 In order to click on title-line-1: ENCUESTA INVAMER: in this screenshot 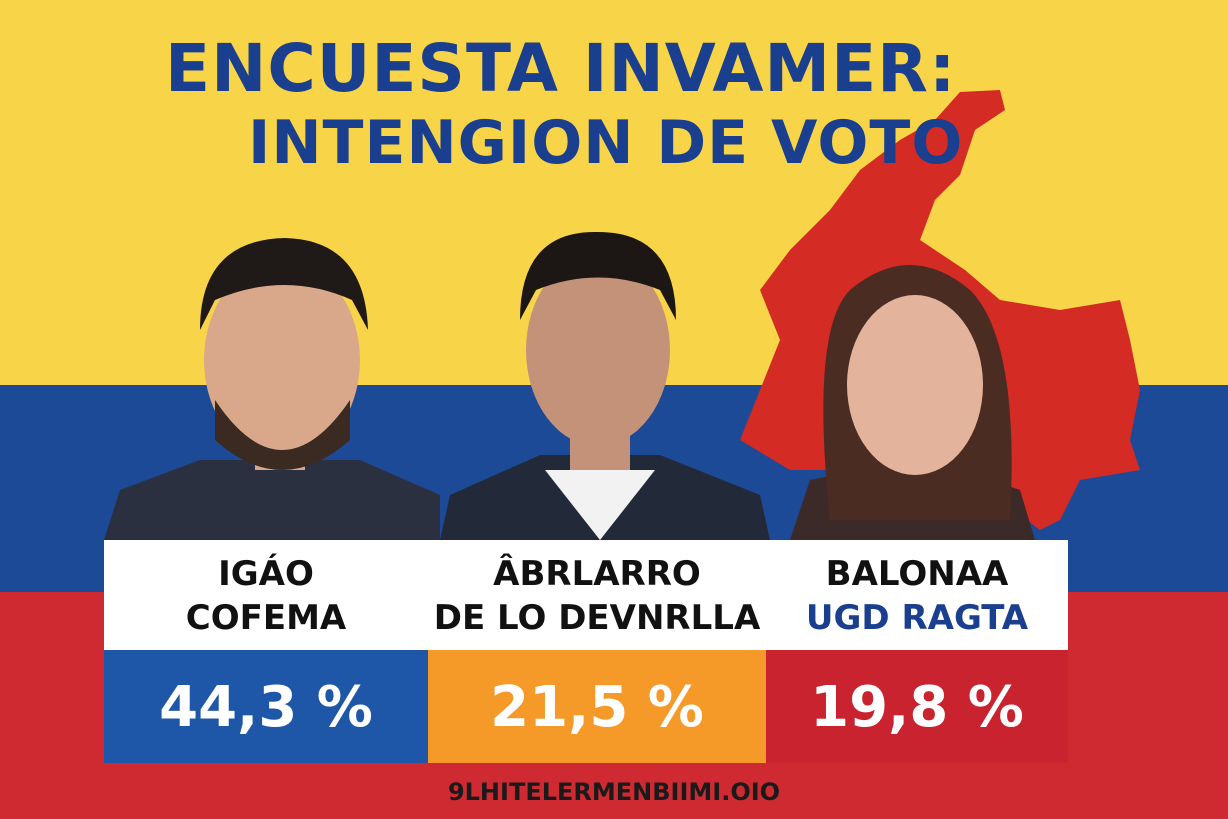, I will do `click(561, 68)`.